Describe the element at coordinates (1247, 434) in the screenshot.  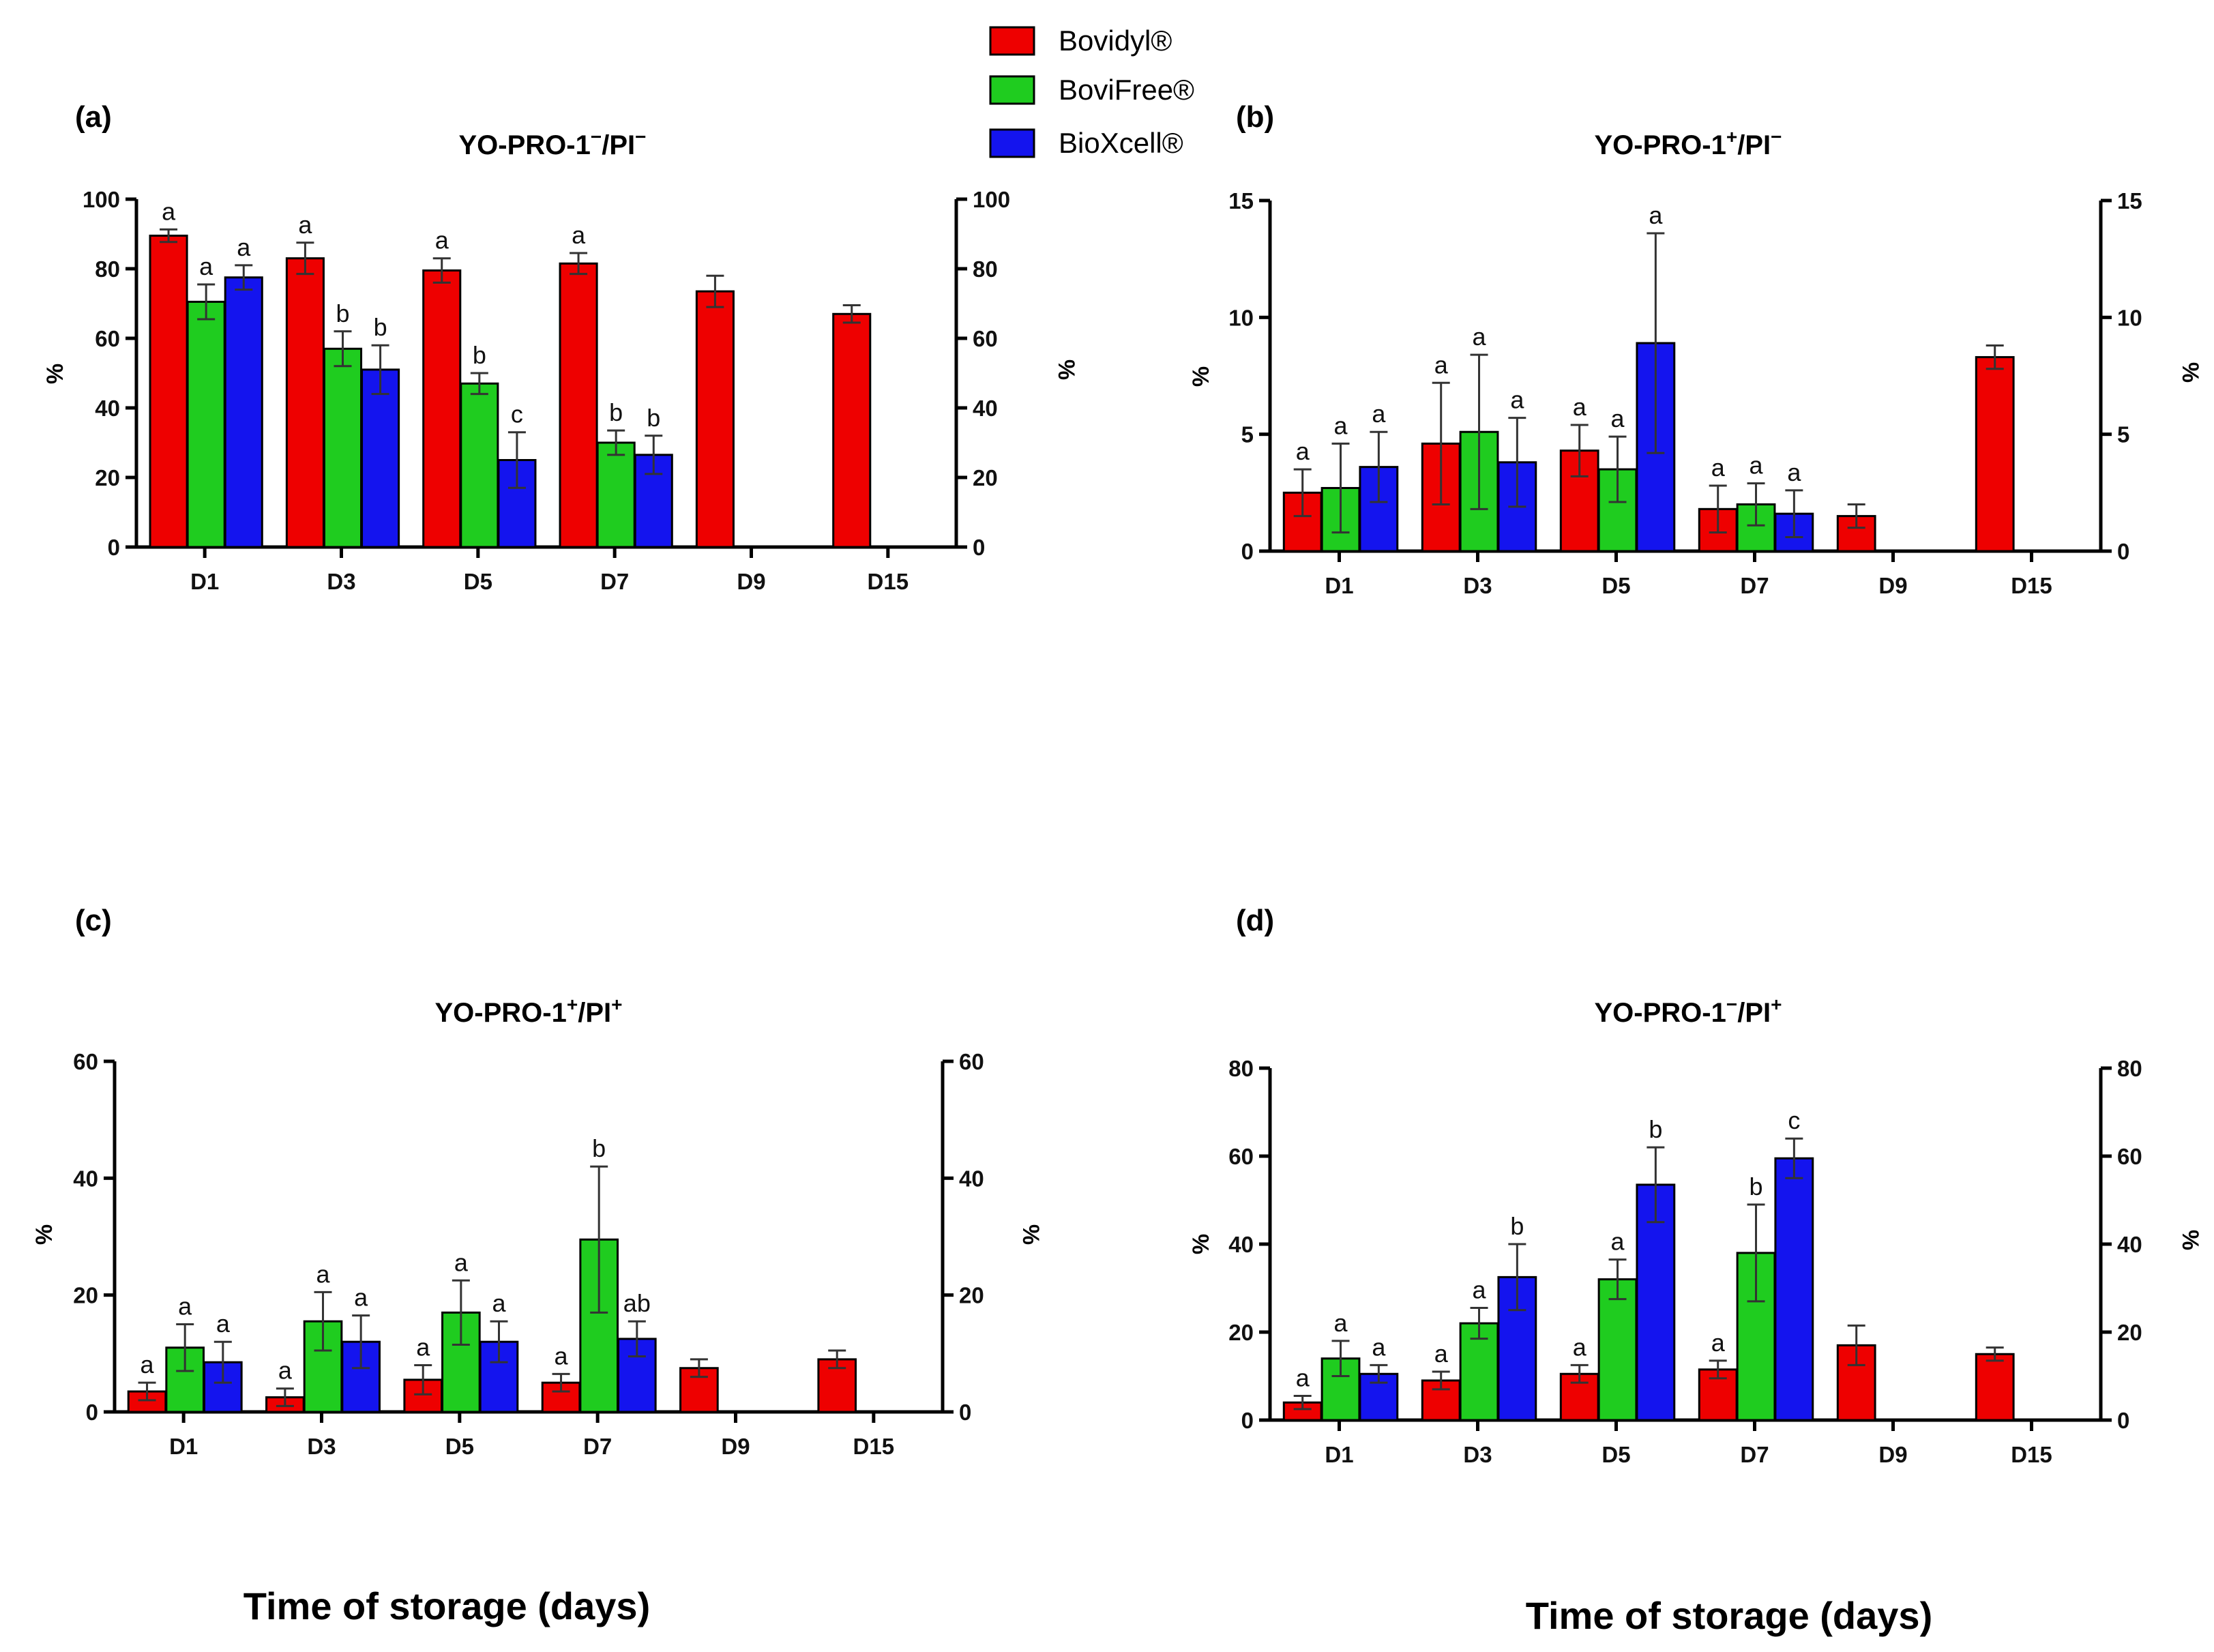
I see `y-tick-label-left-b-1: 5` at that location.